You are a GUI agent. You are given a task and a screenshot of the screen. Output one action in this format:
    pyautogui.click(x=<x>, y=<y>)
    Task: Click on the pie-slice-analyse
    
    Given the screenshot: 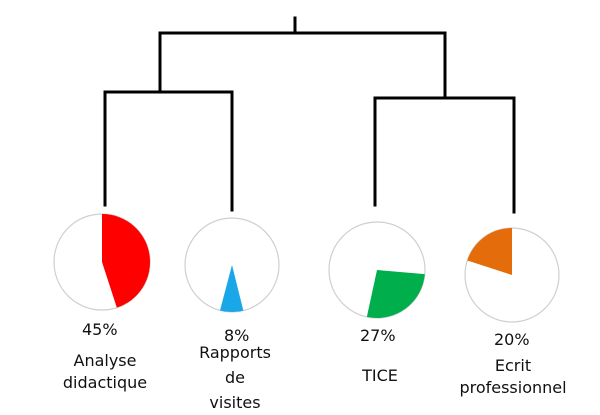 What is the action you would take?
    pyautogui.click(x=126, y=261)
    